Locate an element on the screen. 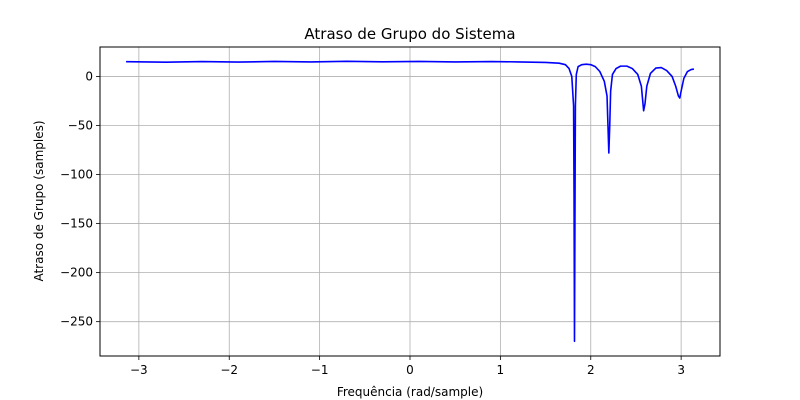 The height and width of the screenshot is (400, 800). x-tick-label: 0 is located at coordinates (410, 370).